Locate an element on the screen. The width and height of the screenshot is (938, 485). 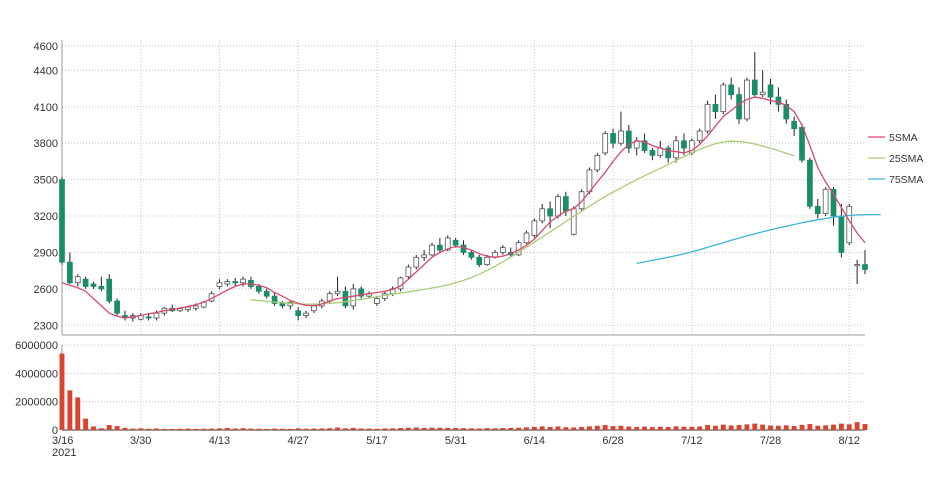
x-tick-sublabel: 2021 is located at coordinates (64, 453).